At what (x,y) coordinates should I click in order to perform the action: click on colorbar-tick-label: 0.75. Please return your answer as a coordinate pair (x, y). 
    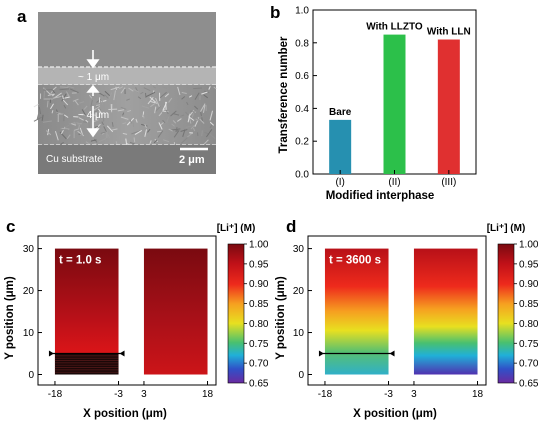
    Looking at the image, I should click on (259, 344).